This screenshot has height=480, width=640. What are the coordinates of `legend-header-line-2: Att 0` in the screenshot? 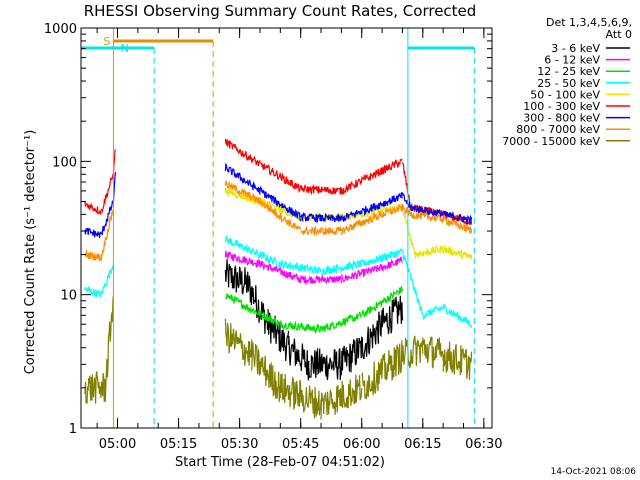 It's located at (619, 34).